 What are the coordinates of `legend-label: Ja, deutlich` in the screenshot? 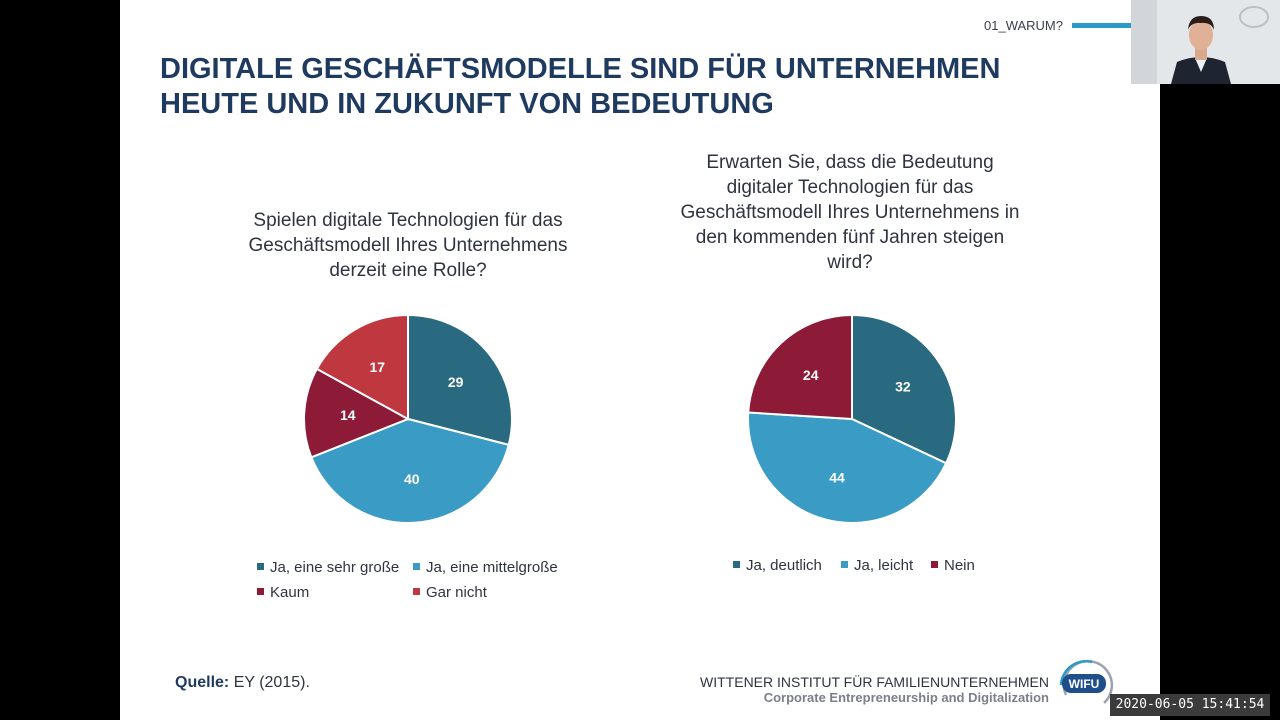 It's located at (784, 565).